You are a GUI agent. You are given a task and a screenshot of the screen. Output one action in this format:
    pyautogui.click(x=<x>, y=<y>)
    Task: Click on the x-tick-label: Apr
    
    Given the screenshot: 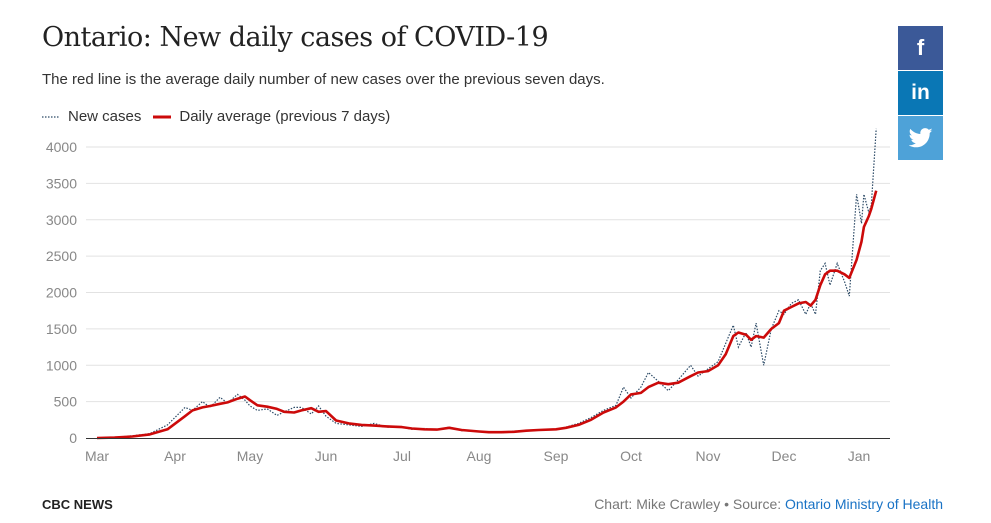 What is the action you would take?
    pyautogui.click(x=175, y=456)
    